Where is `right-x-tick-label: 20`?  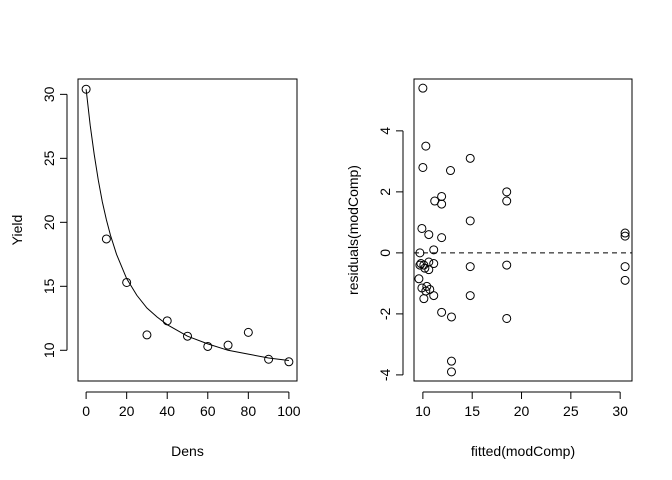
right-x-tick-label: 20 is located at coordinates (522, 411).